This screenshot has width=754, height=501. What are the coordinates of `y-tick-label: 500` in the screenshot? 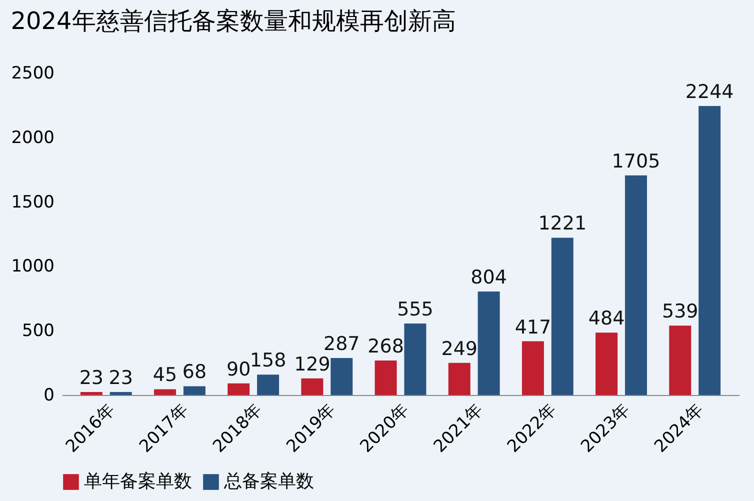 It's located at (38, 331).